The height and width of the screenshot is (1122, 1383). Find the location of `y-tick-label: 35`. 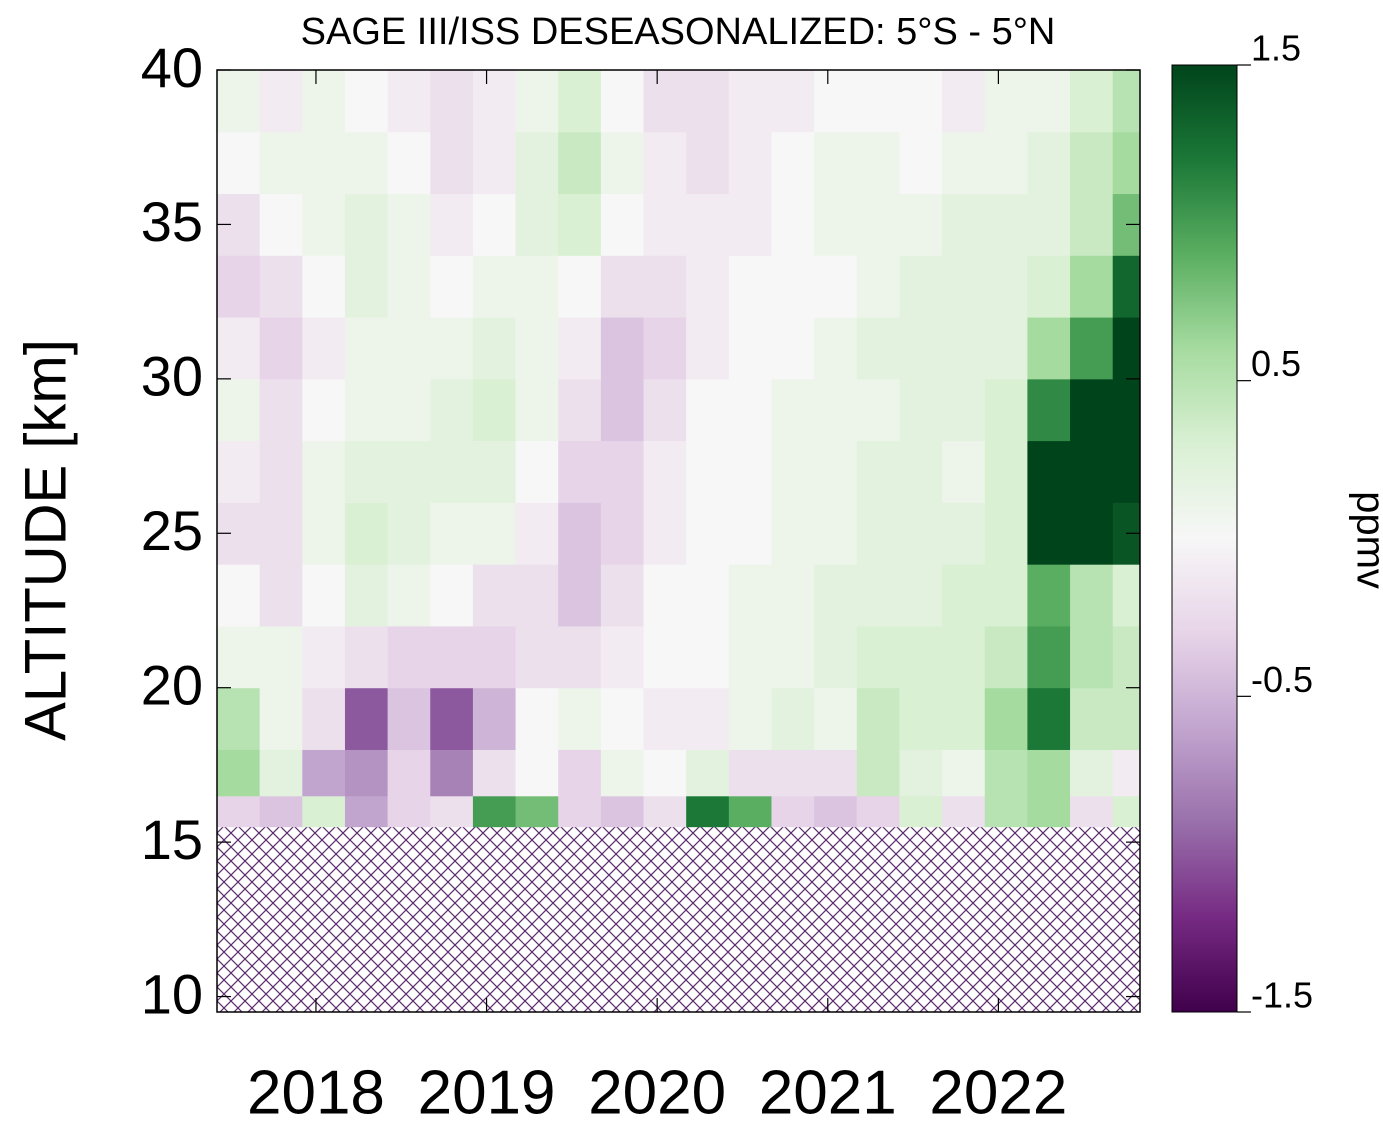

y-tick-label: 35 is located at coordinates (172, 221).